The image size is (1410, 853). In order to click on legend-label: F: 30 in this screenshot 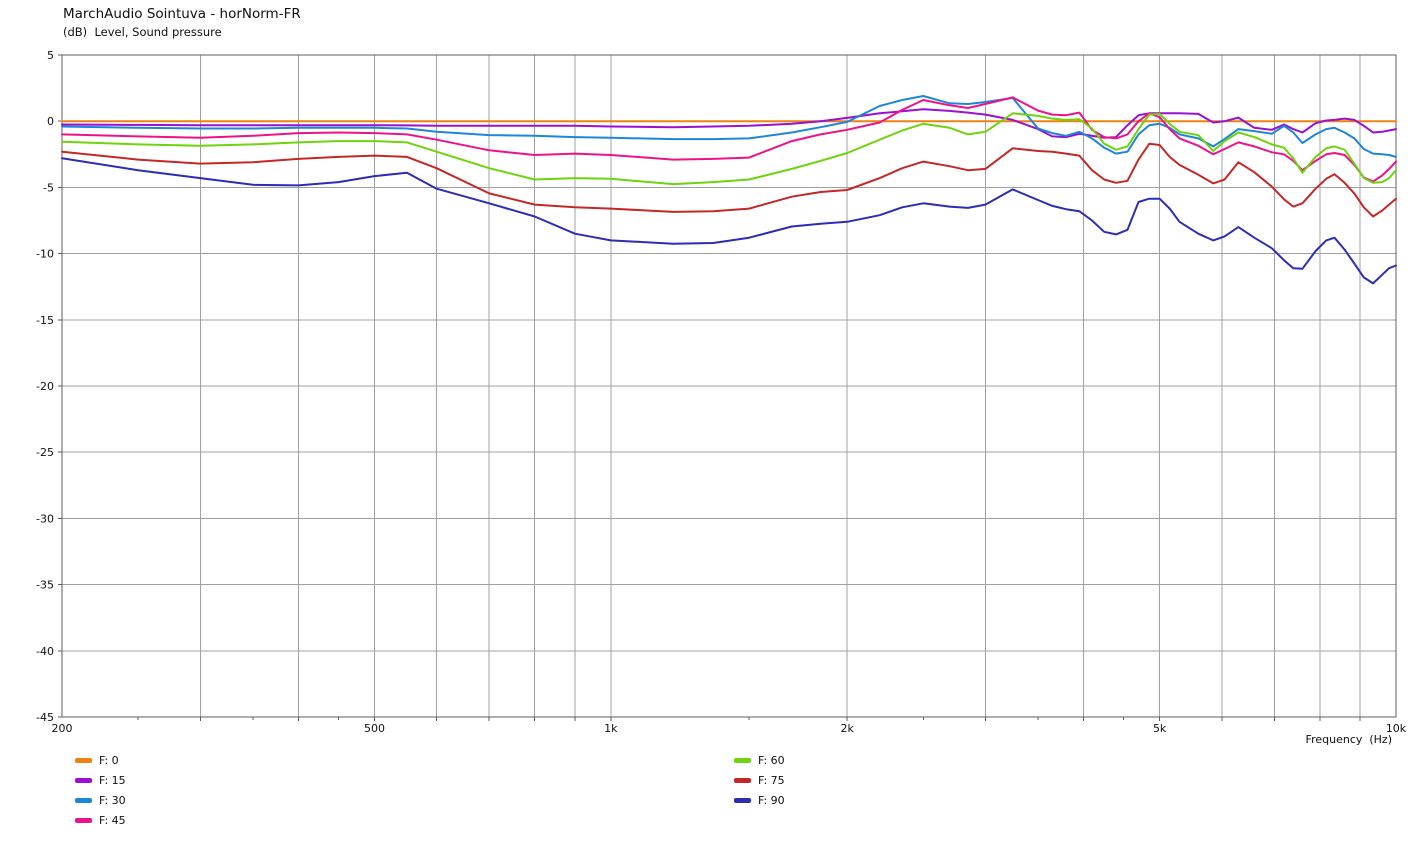, I will do `click(112, 800)`.